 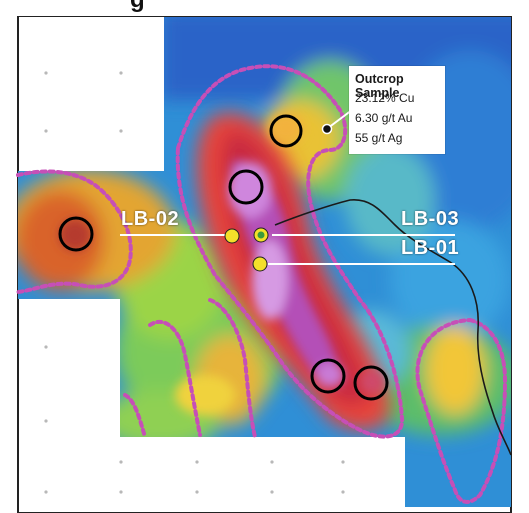 What do you see at coordinates (327, 129) in the screenshot?
I see `outcrop-sample-point` at bounding box center [327, 129].